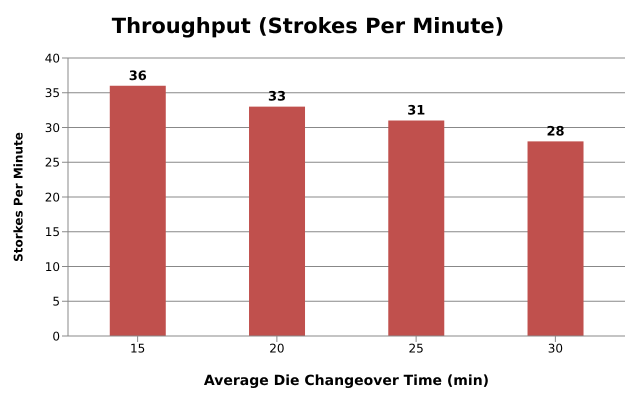  Describe the element at coordinates (56, 301) in the screenshot. I see `y-tick-label: 5` at that location.